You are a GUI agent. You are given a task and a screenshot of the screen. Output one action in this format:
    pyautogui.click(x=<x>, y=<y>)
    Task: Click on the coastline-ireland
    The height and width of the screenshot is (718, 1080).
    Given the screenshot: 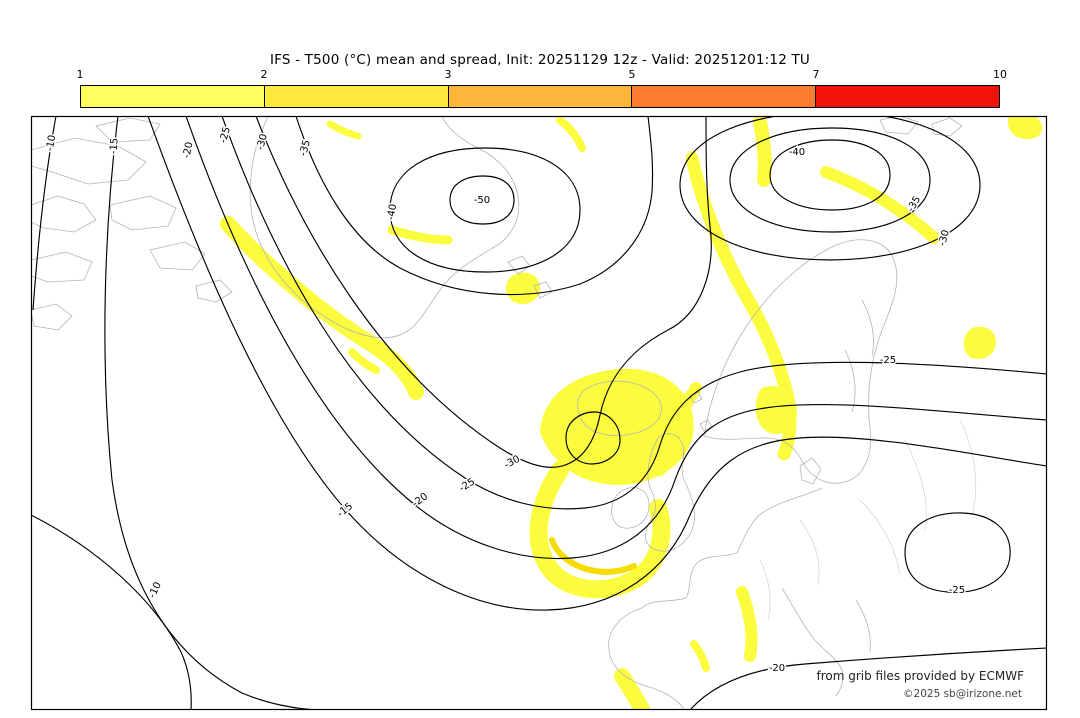 What is the action you would take?
    pyautogui.click(x=630, y=508)
    